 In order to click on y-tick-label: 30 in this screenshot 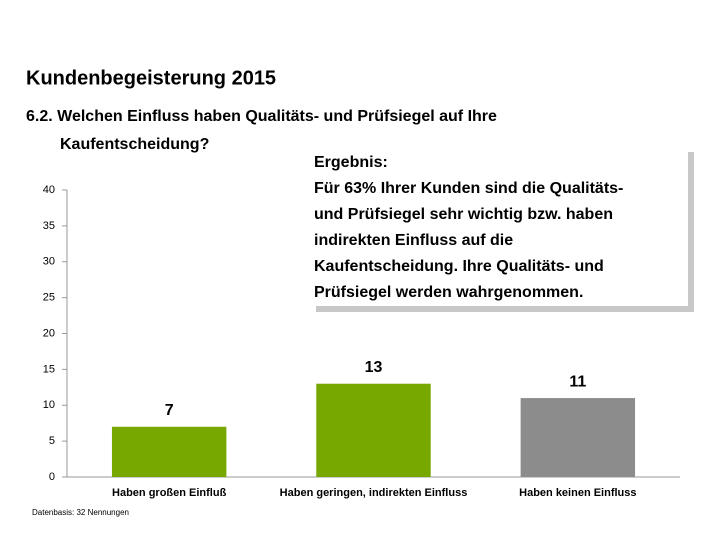, I will do `click(49, 262)`.